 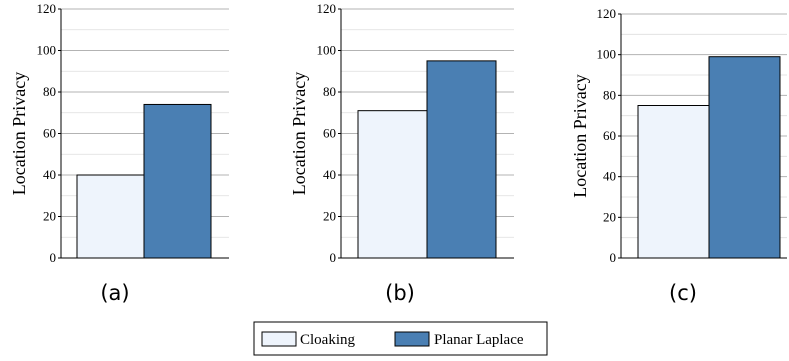 What do you see at coordinates (400, 293) in the screenshot?
I see `panel-label: (b)` at bounding box center [400, 293].